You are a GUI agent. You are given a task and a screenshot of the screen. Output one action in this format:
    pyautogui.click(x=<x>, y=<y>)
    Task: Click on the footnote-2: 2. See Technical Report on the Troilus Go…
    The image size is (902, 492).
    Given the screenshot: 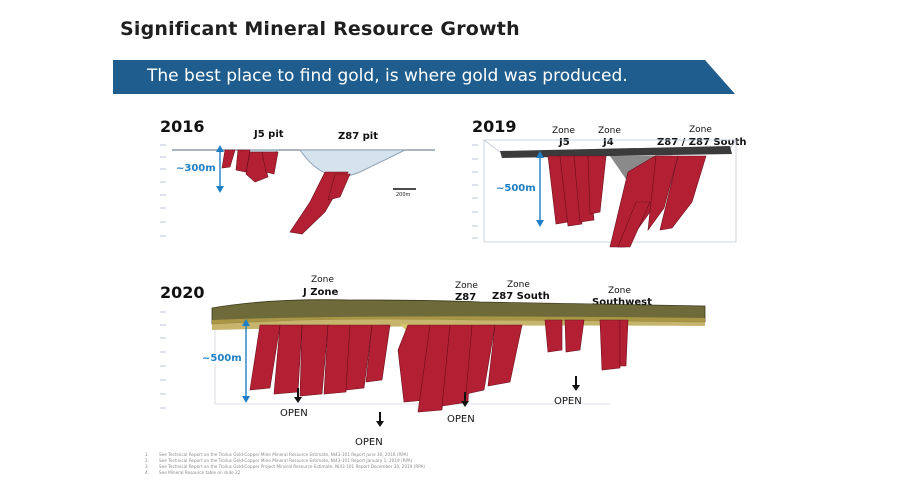 What is the action you would take?
    pyautogui.click(x=279, y=460)
    